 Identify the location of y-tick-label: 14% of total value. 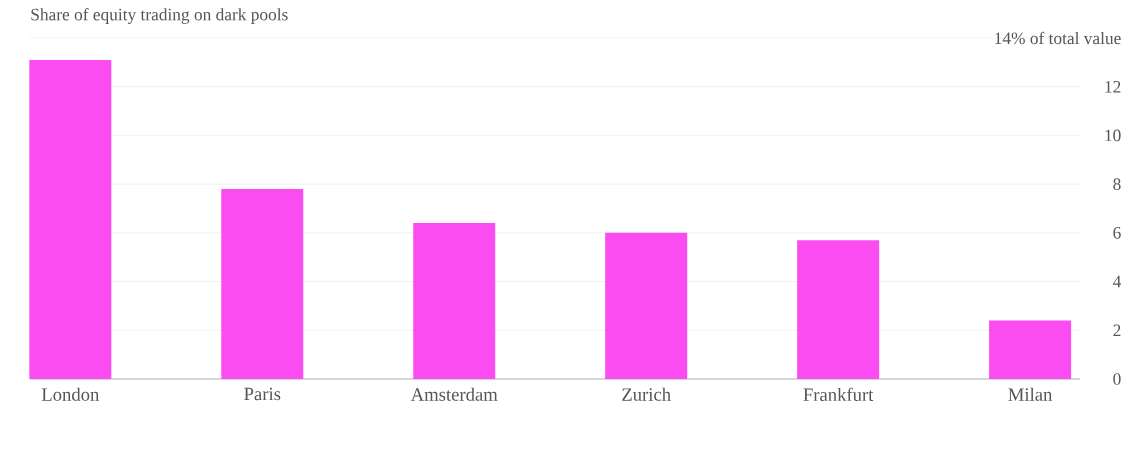
(1058, 38).